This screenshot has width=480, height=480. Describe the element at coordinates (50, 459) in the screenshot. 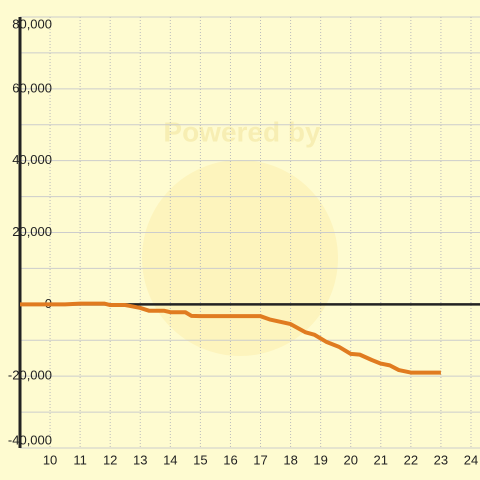

I see `x-tick-label: 10` at that location.